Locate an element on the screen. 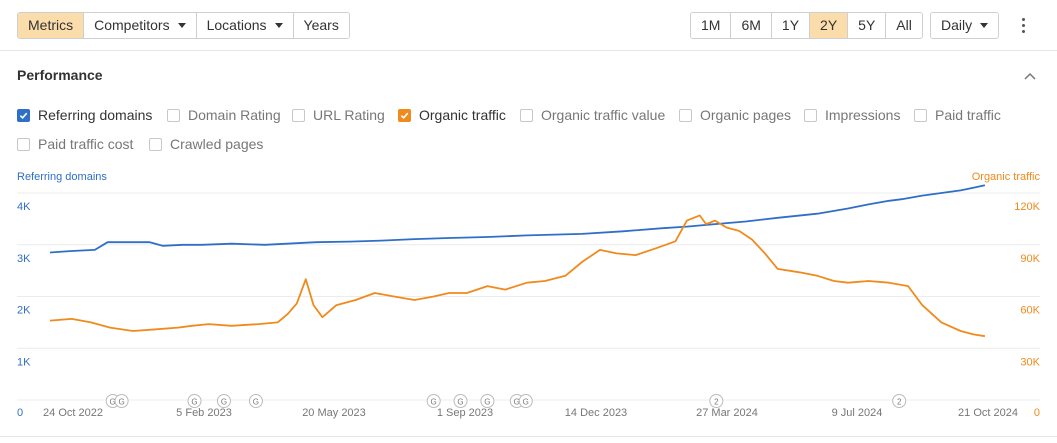 Image resolution: width=1057 pixels, height=443 pixels. metric-label: Organic traffic value is located at coordinates (603, 115).